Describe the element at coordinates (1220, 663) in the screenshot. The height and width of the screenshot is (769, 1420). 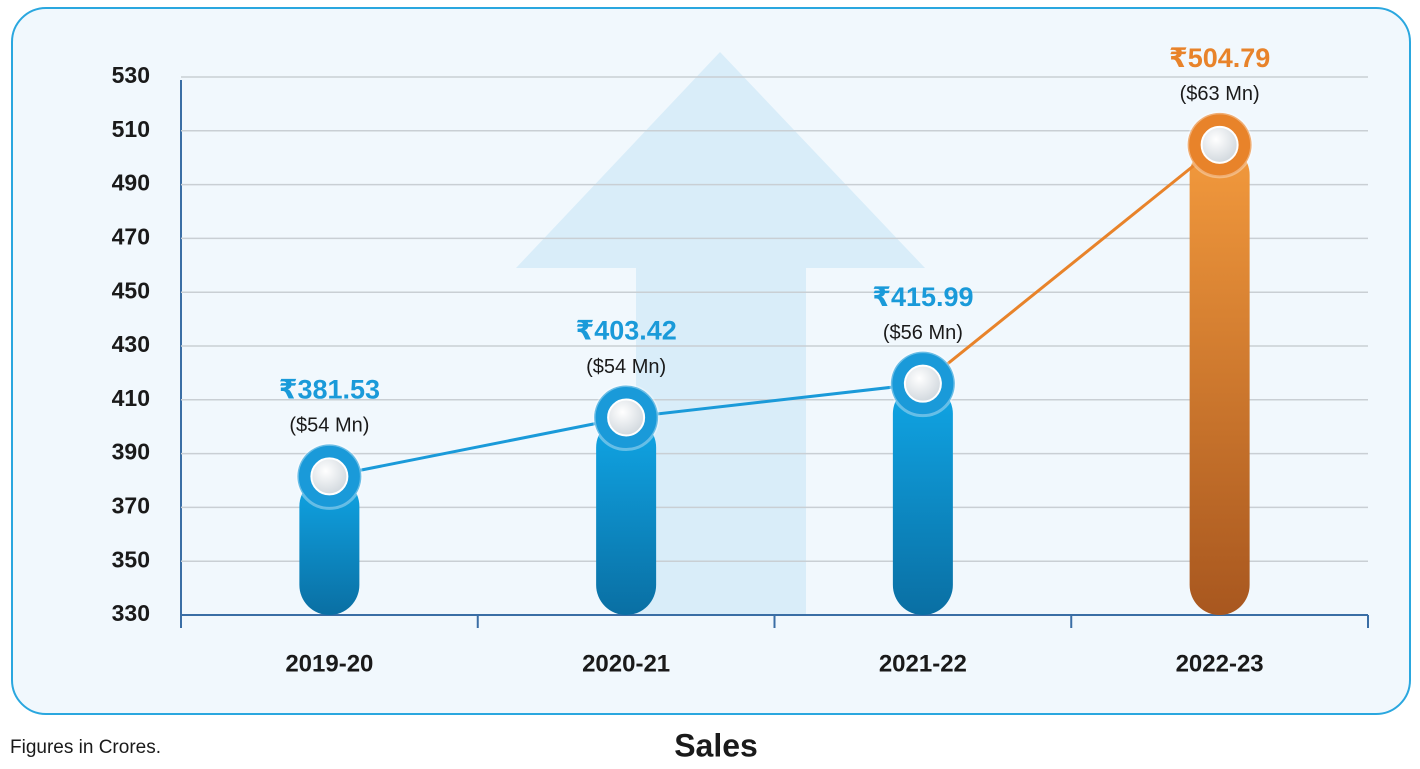
I see `x-tick-label: 2022-23` at that location.